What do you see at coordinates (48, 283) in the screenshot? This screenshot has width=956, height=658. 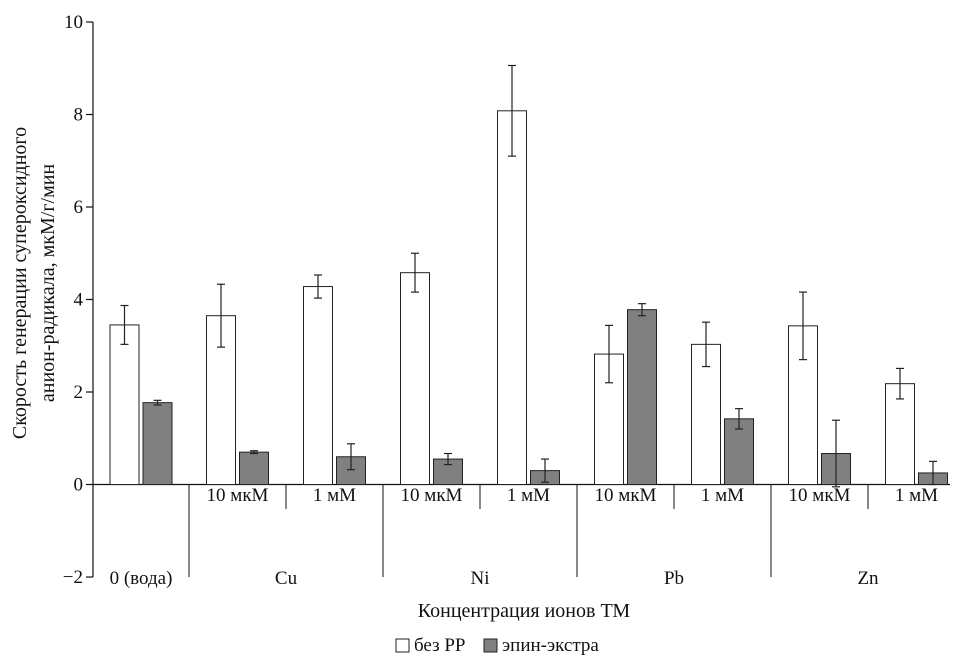 I see `y-axis-title-line2: анион-радикала, мкМ/г/мин` at bounding box center [48, 283].